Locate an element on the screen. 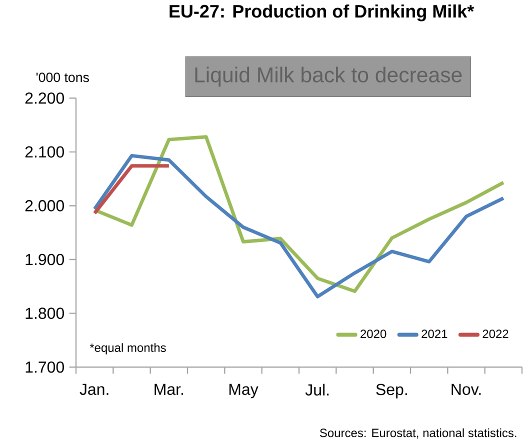  y-tick-label: 1.800 is located at coordinates (45, 313).